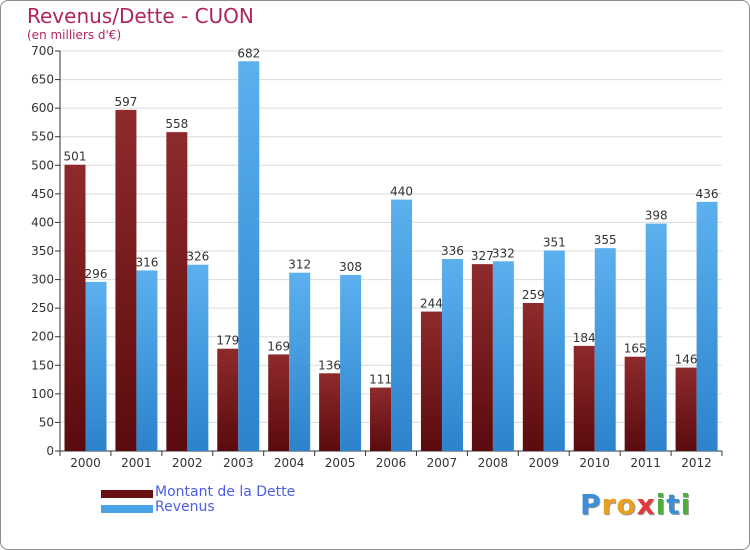 The image size is (750, 550). Describe the element at coordinates (75, 157) in the screenshot. I see `data-label-dette: 501` at that location.